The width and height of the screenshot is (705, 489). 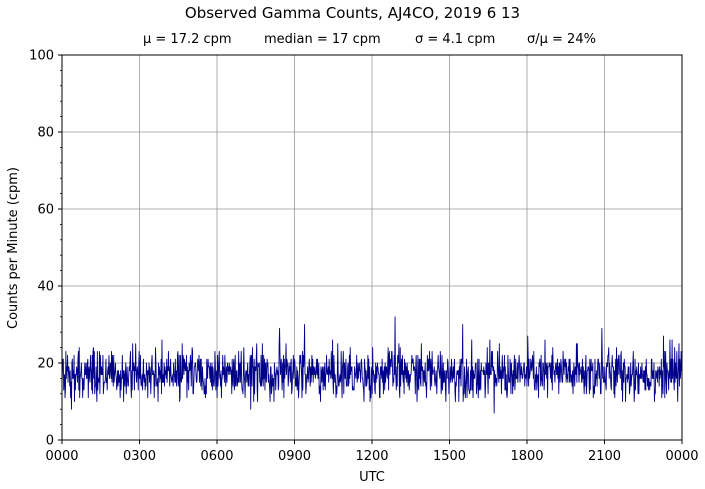 I want to click on x-axis-label: UTC, so click(x=372, y=477).